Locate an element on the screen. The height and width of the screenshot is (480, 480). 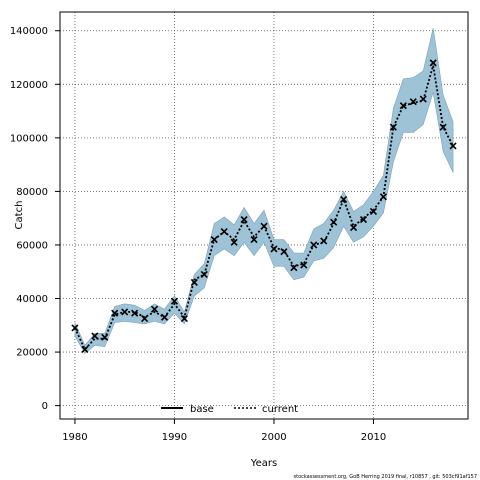
y-tick-label: 20000 is located at coordinates (32, 353).